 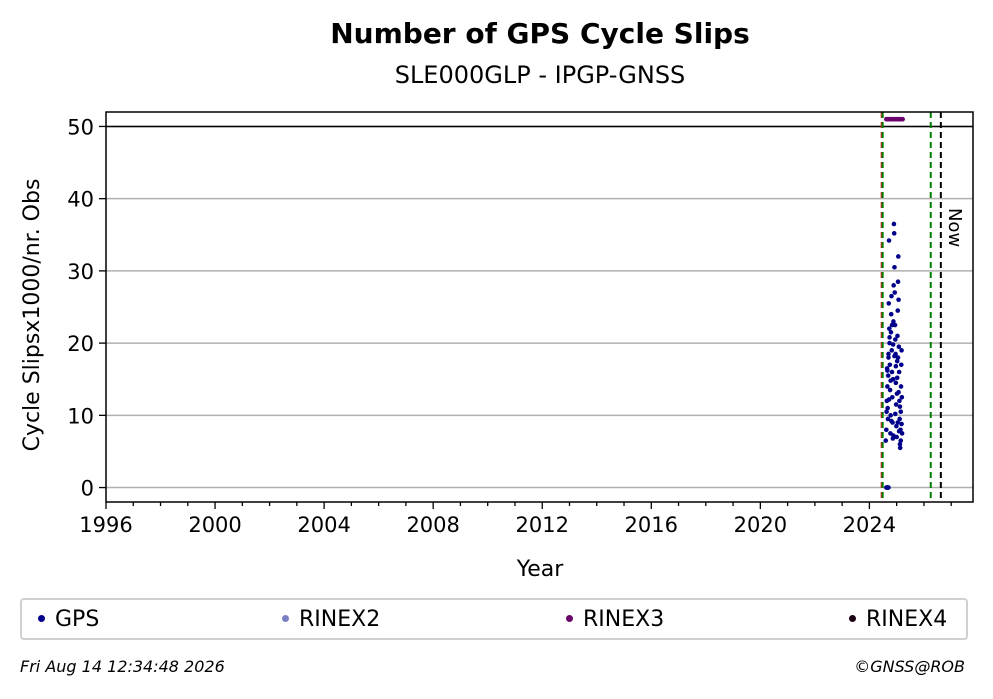 I want to click on x-tick-label: 2004, so click(x=323, y=525).